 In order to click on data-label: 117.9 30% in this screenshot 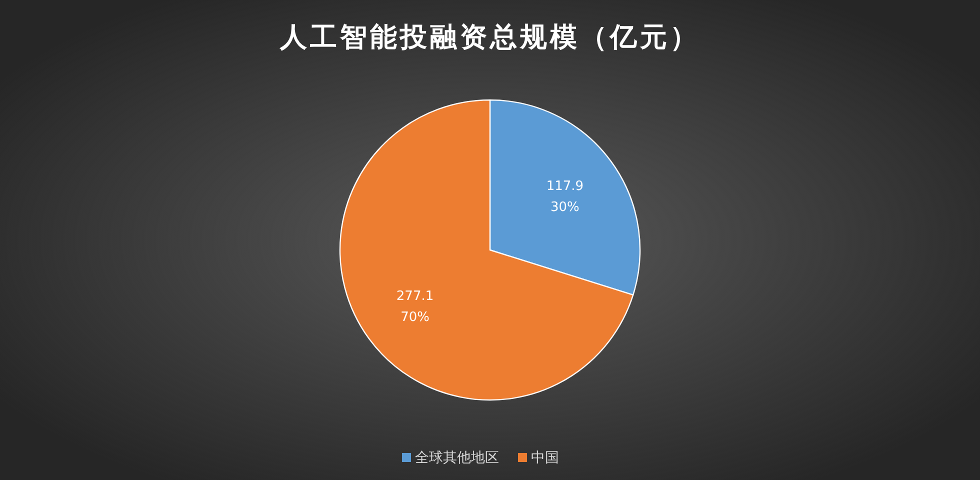, I will do `click(565, 196)`.